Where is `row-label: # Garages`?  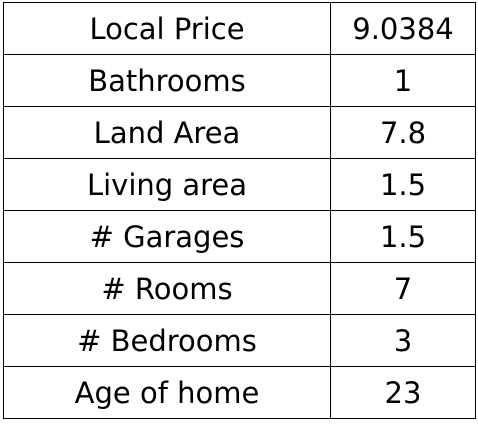 row-label: # Garages is located at coordinates (167, 236).